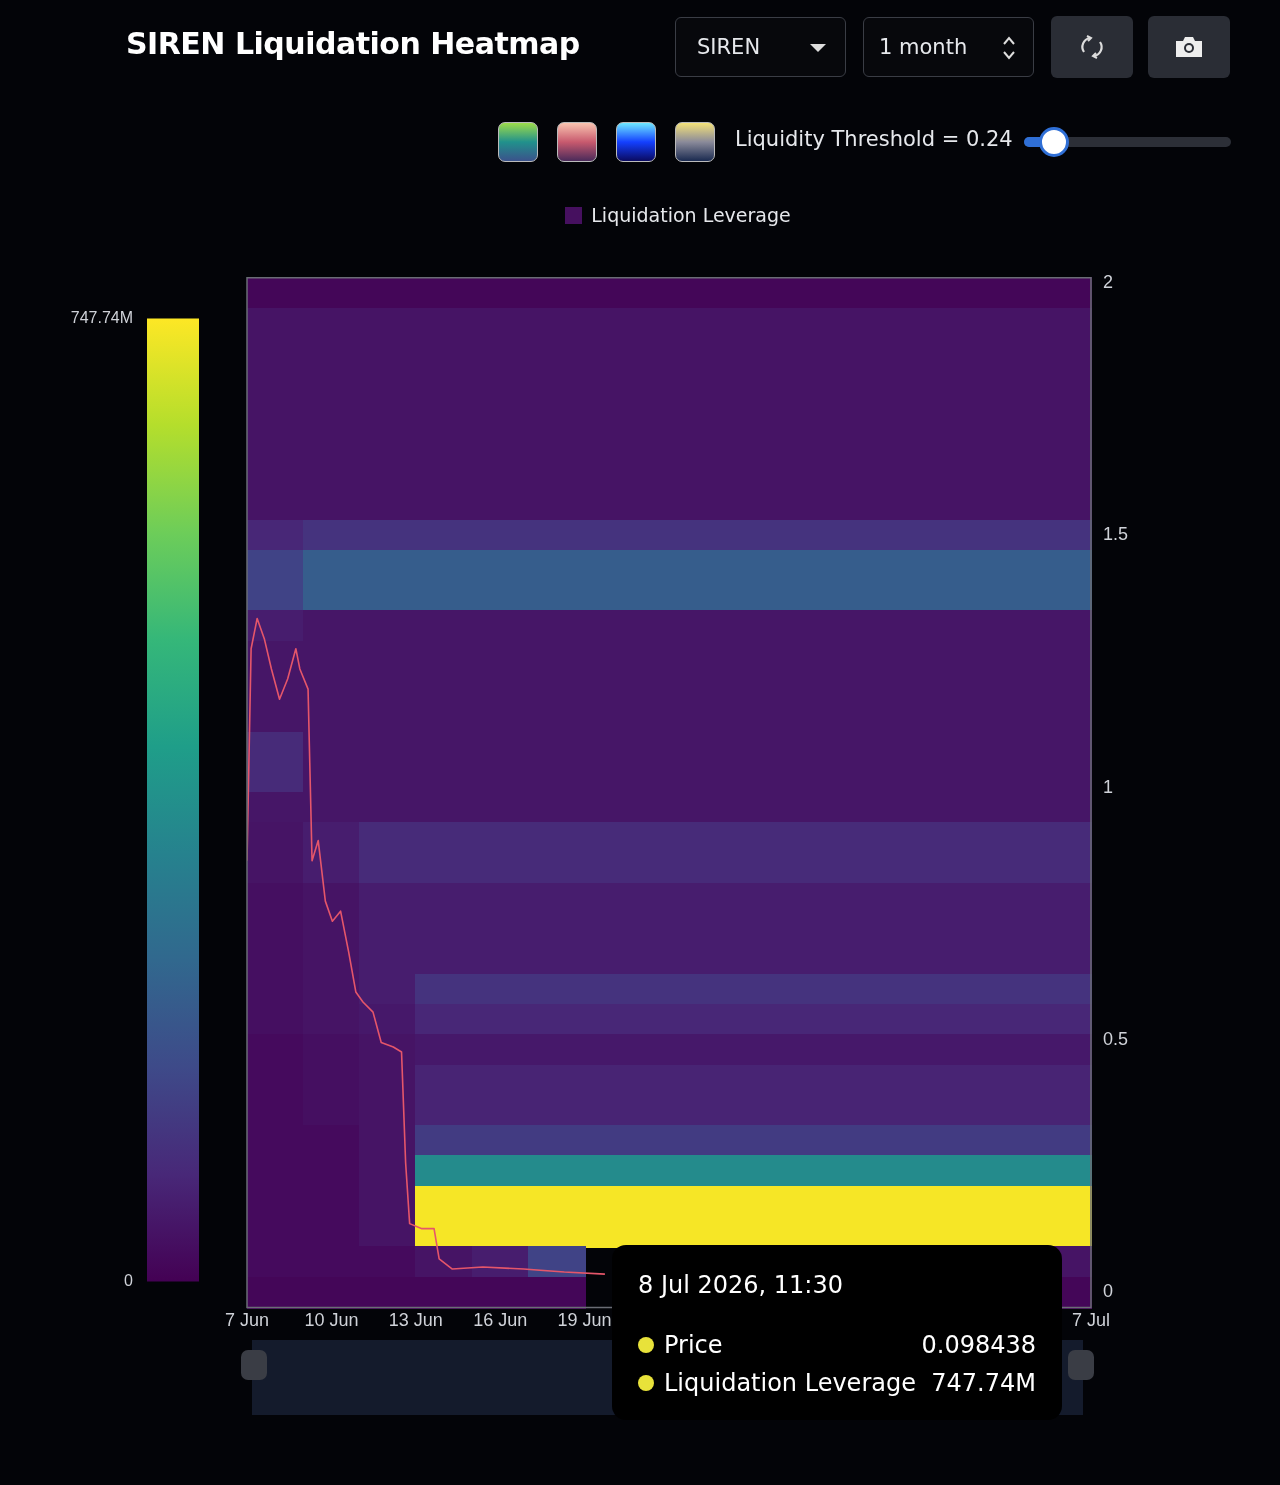  Describe the element at coordinates (1107, 786) in the screenshot. I see `y-tick-label: 1` at that location.